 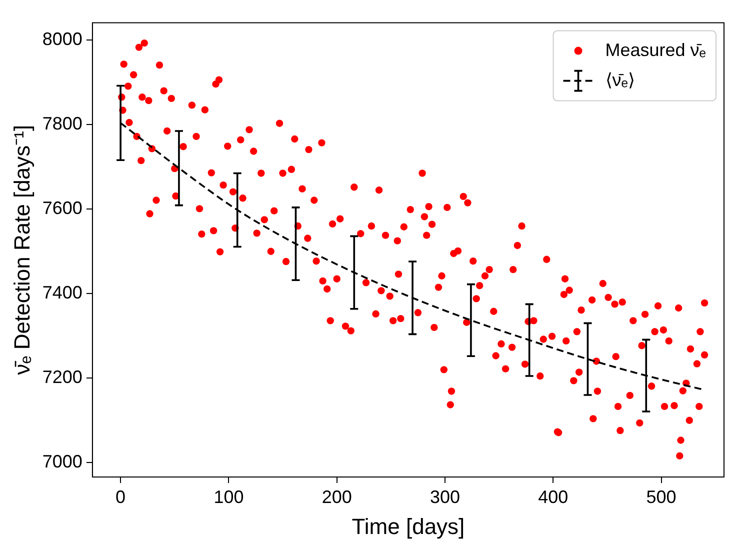 I want to click on y-tick-label: 7400, so click(x=62, y=292).